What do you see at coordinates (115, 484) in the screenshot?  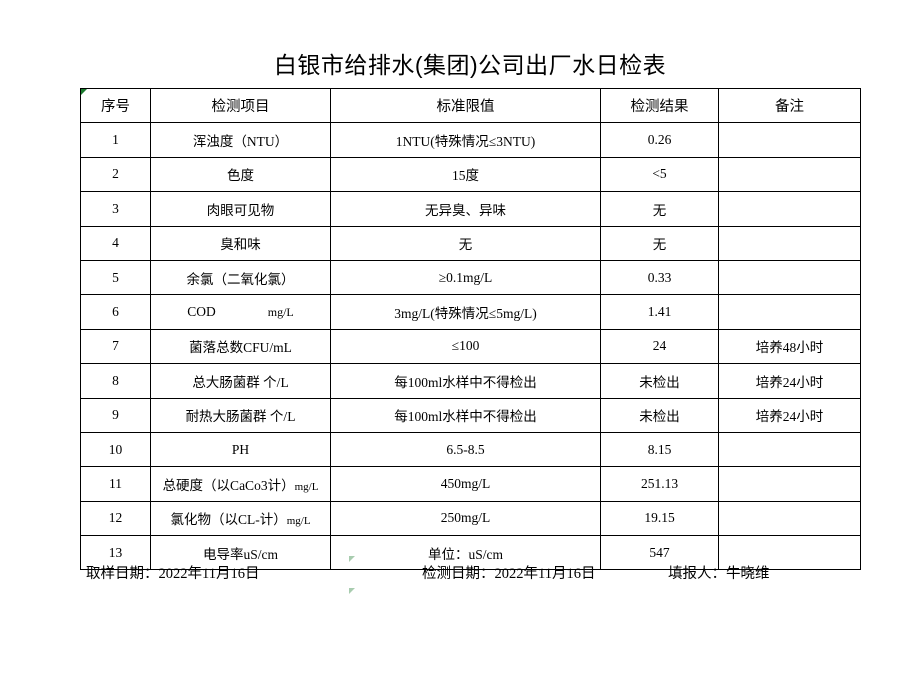 I see `cell-no: 11` at bounding box center [115, 484].